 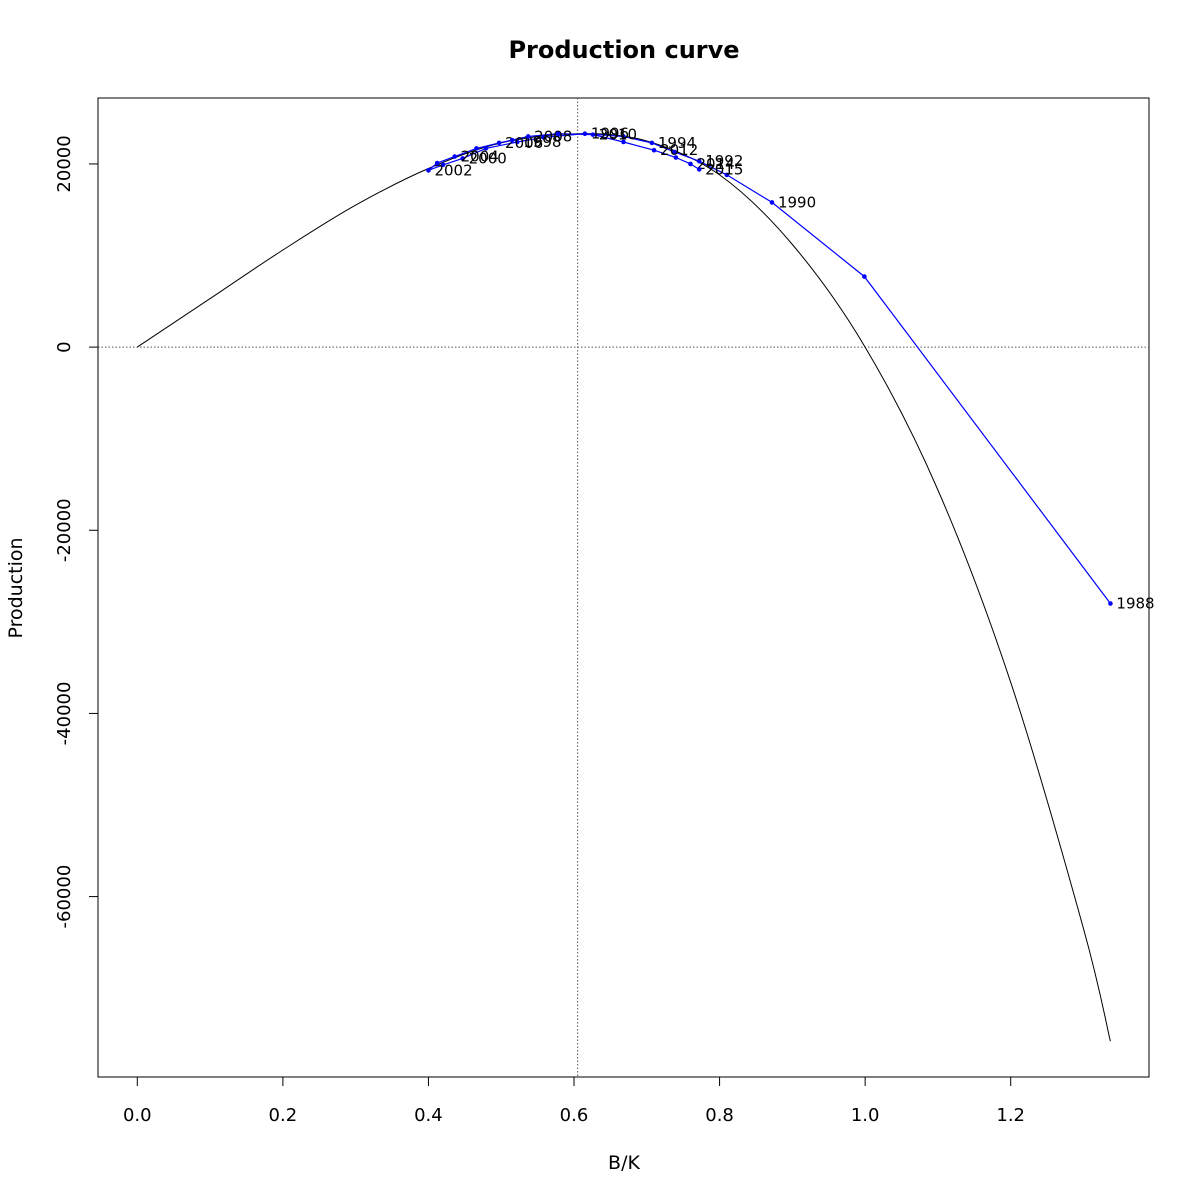 I want to click on point-label: 2004, so click(x=480, y=157).